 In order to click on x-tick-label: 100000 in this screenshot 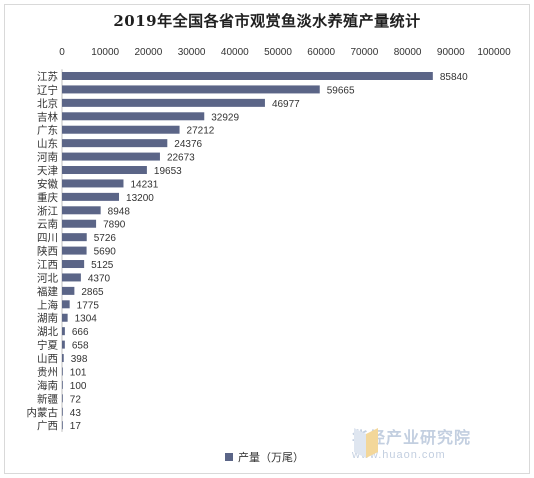, I will do `click(494, 52)`.